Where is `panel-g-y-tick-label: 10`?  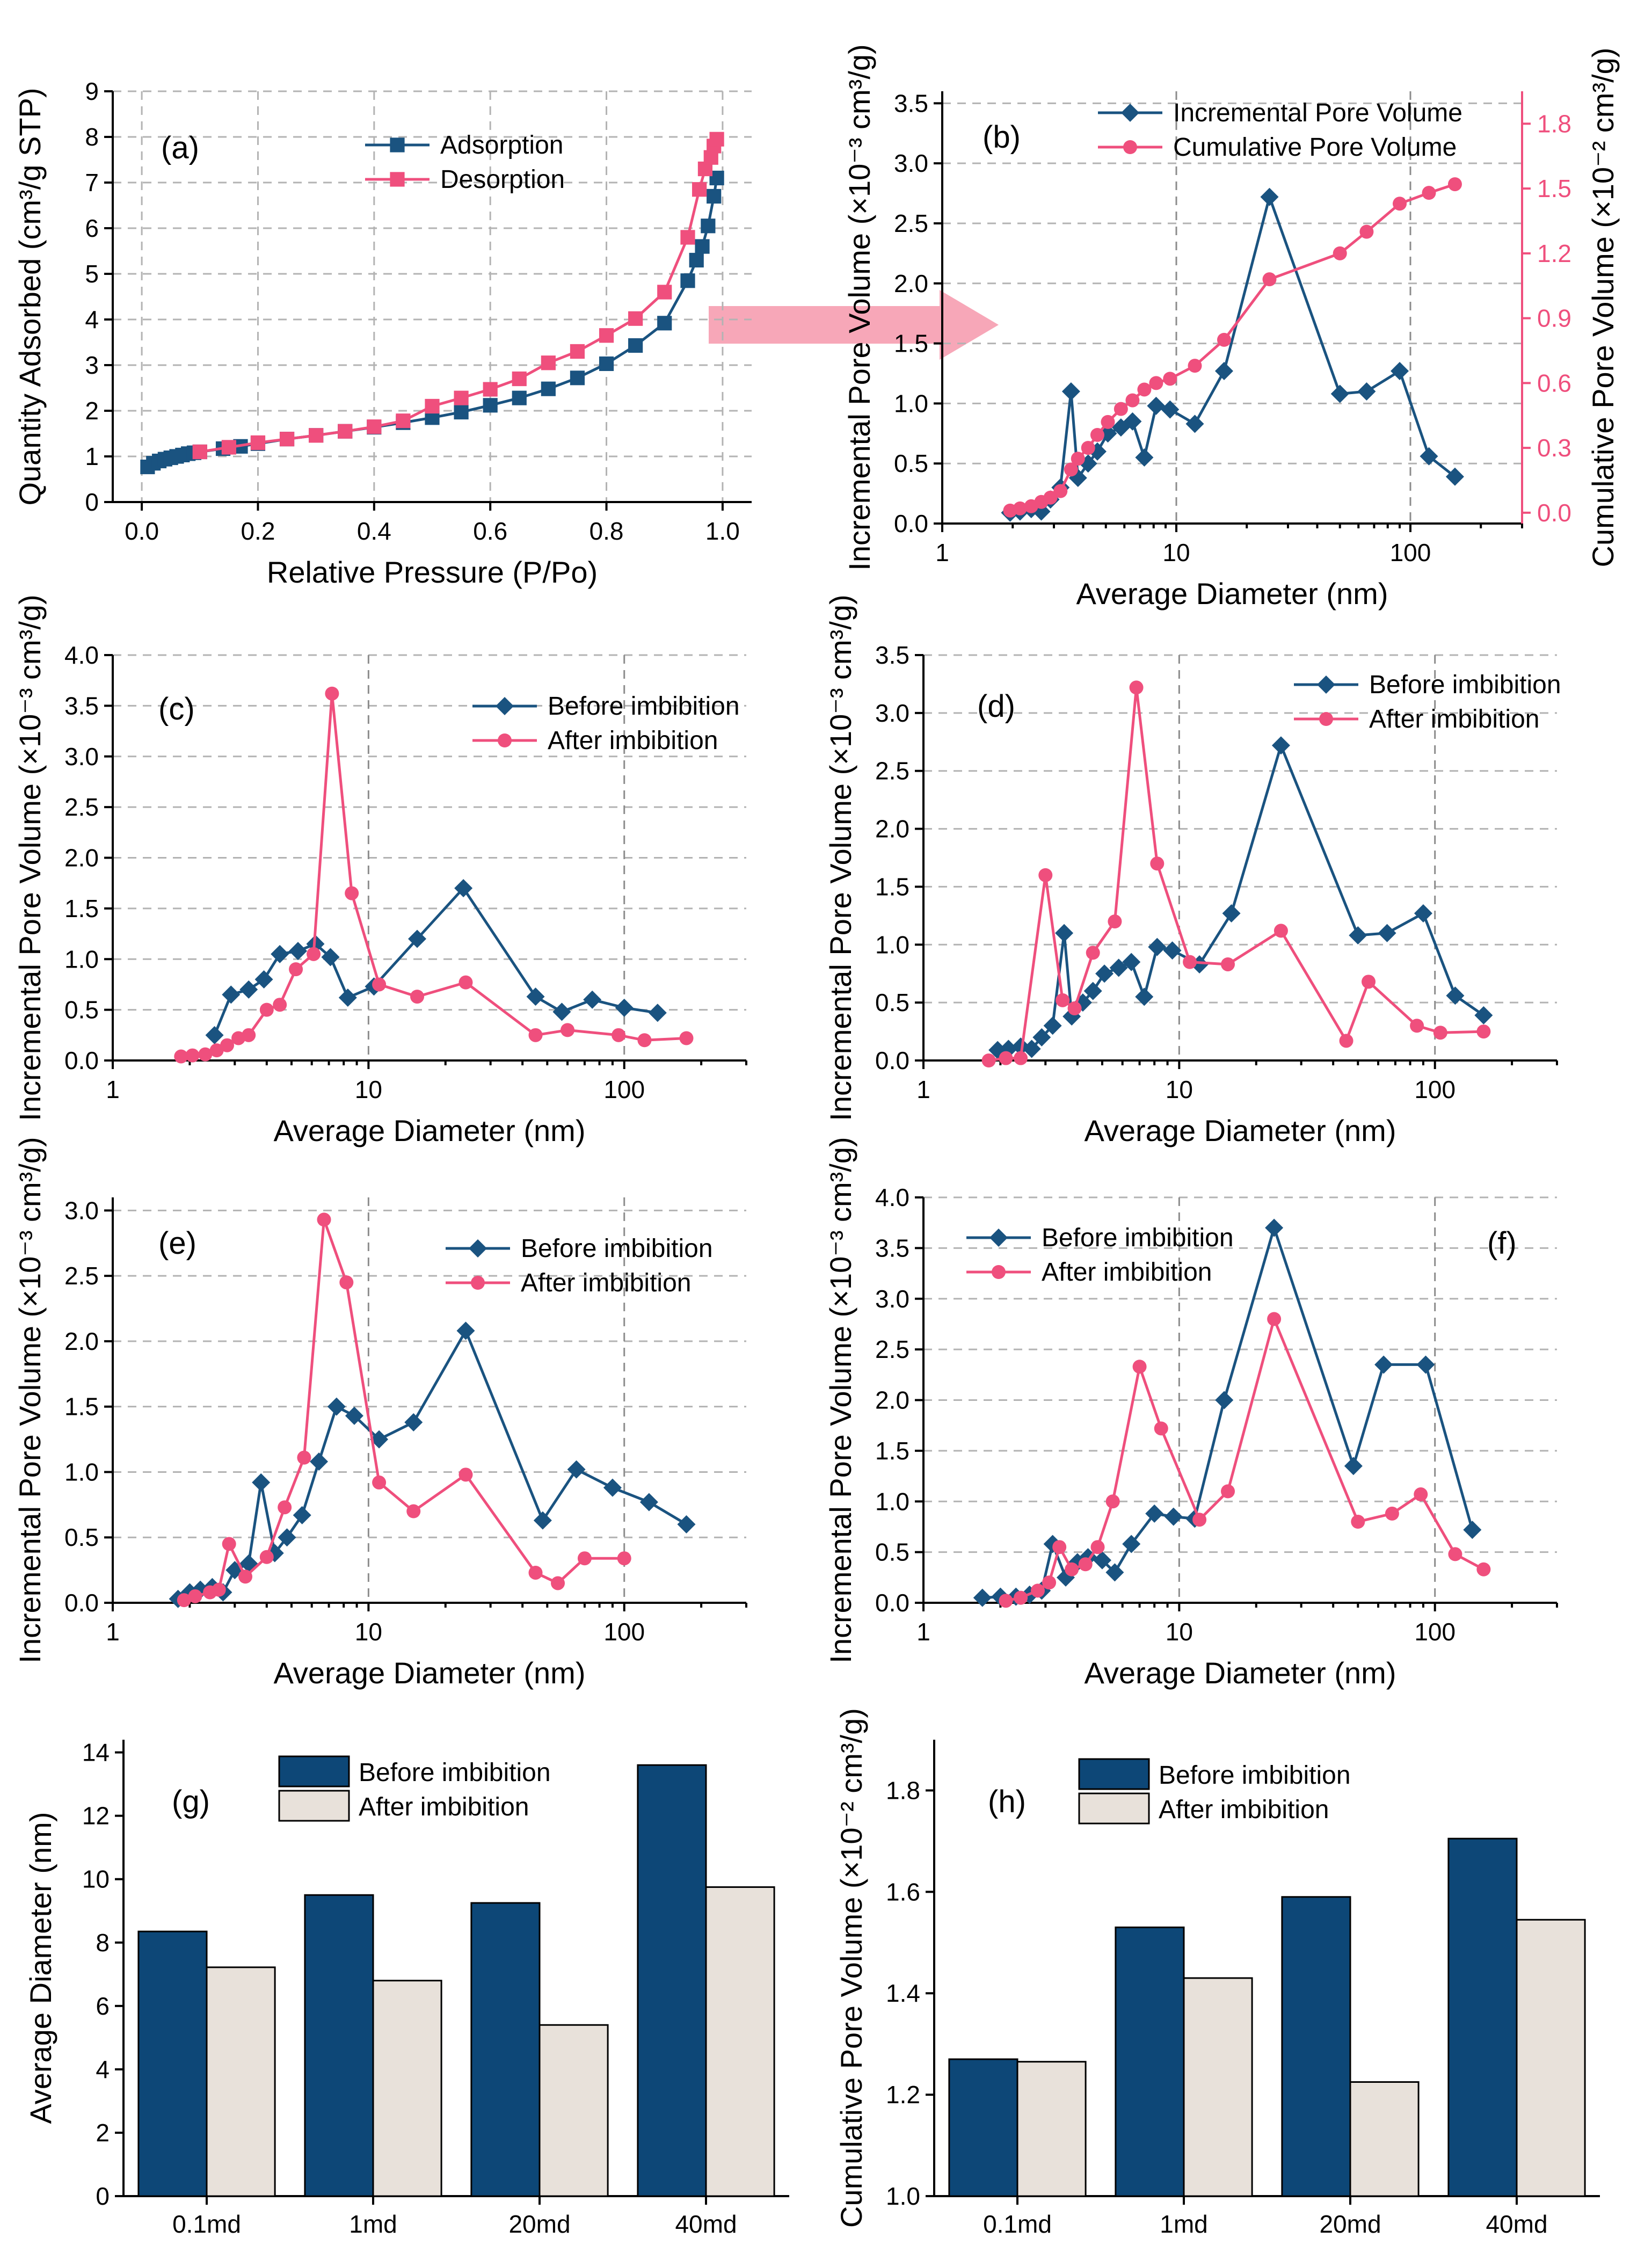
panel-g-y-tick-label: 10 is located at coordinates (96, 1879).